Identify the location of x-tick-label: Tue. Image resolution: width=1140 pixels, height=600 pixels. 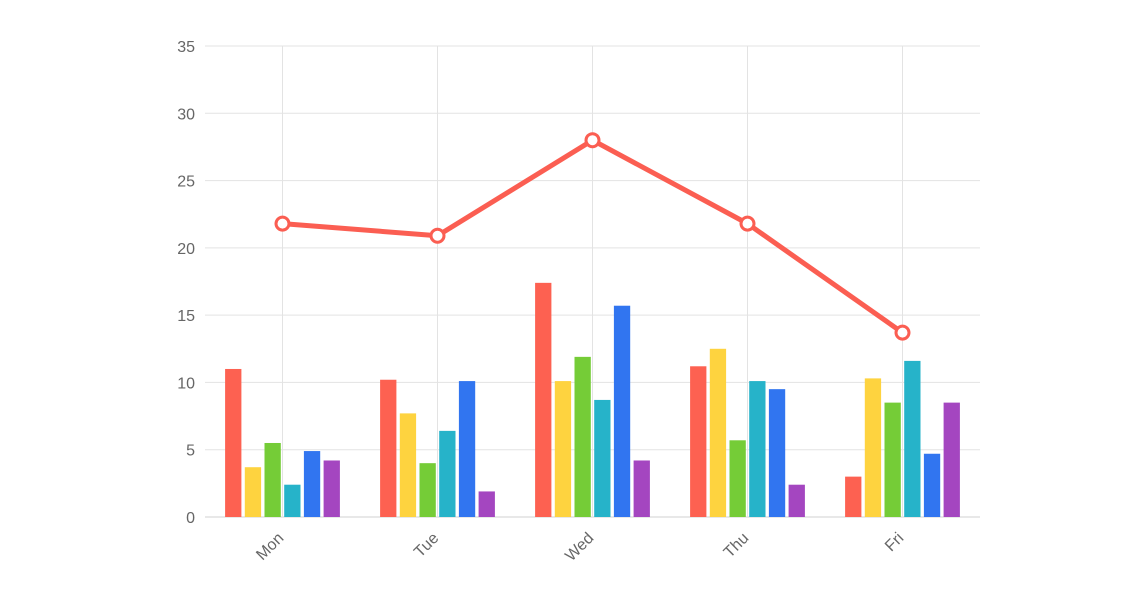
(426, 545).